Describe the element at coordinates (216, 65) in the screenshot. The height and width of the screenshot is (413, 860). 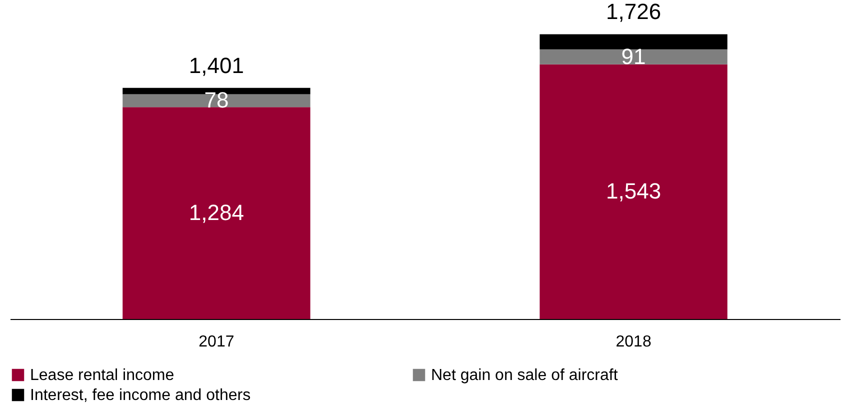
I see `total-label: 1,401` at that location.